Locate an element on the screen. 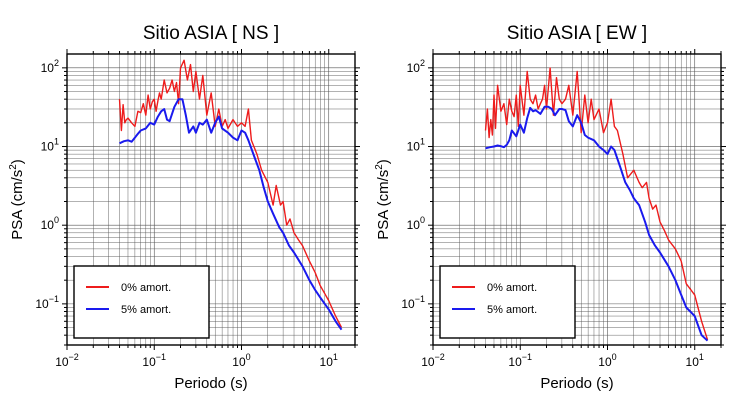 The height and width of the screenshot is (400, 730). chart-title: Sitio ASIA [ EW ] is located at coordinates (577, 33).